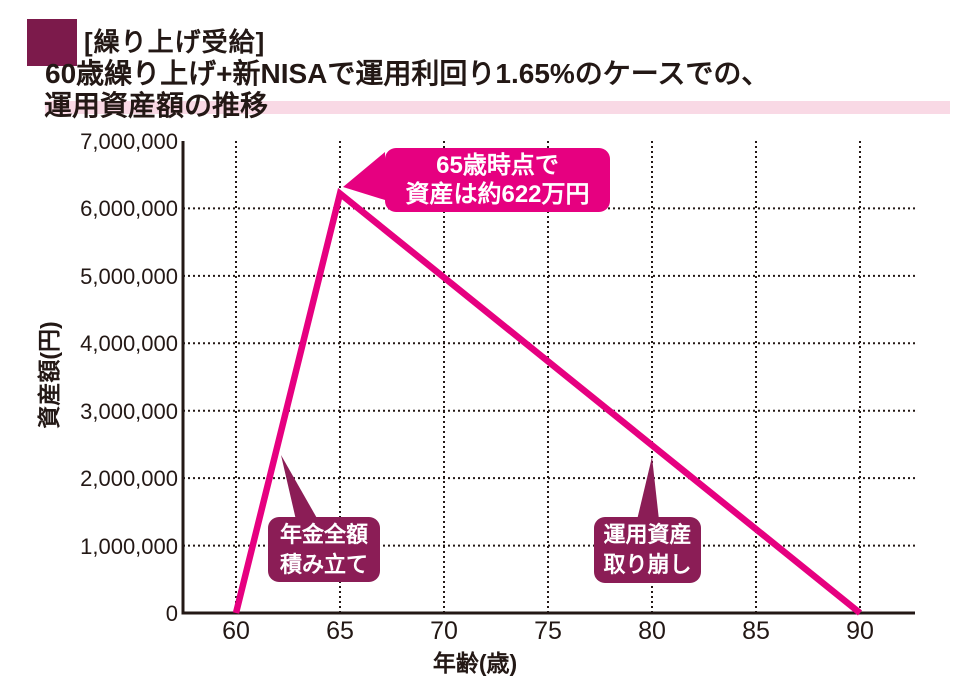 The image size is (955, 699). Describe the element at coordinates (497, 180) in the screenshot. I see `callout-peak-value: 65歳時点で 資産は約622万円` at that location.